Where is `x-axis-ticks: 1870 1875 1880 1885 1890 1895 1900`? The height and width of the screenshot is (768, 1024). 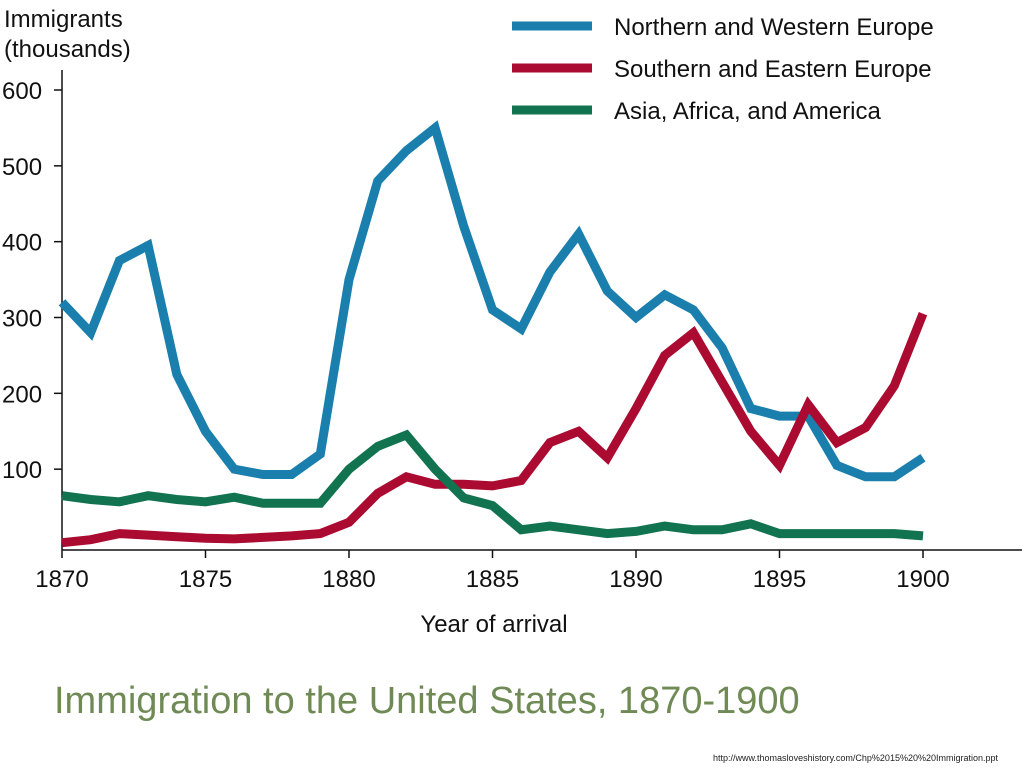 x-axis-ticks: 1870 1875 1880 1885 1890 1895 1900 is located at coordinates (492, 571).